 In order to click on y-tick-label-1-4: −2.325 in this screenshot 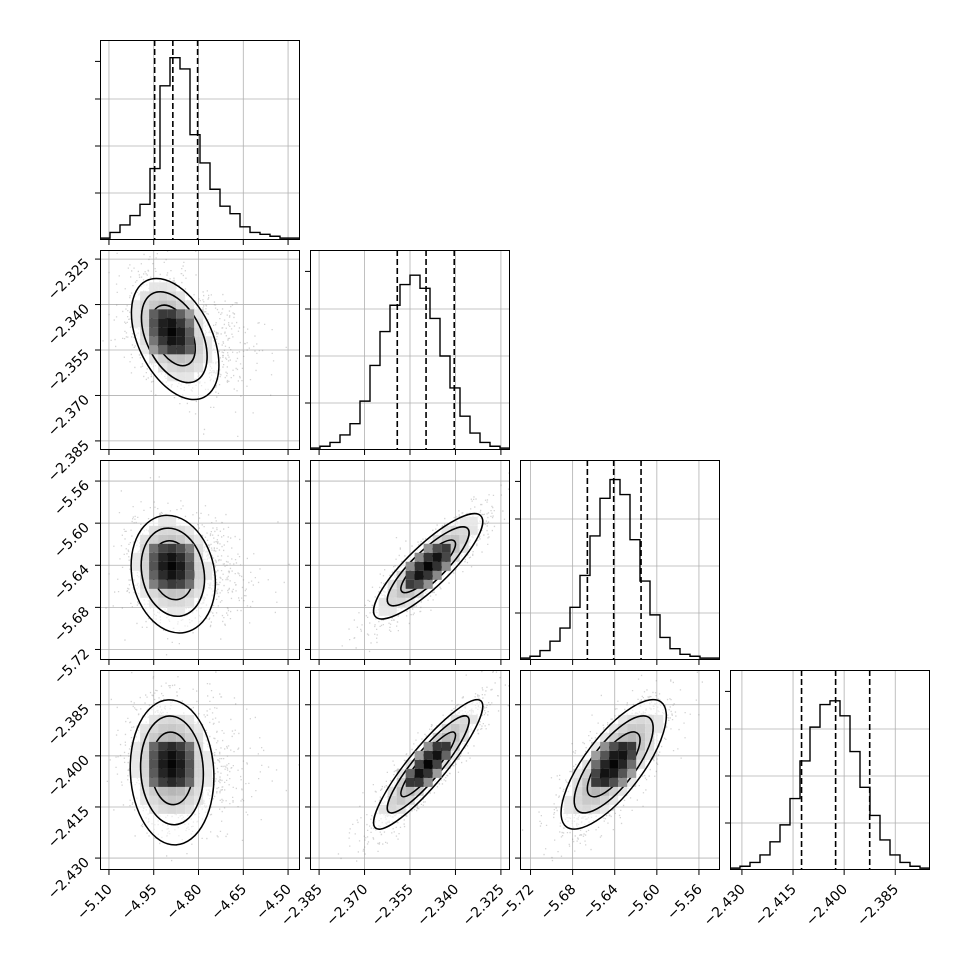, I will do `click(69, 280)`.